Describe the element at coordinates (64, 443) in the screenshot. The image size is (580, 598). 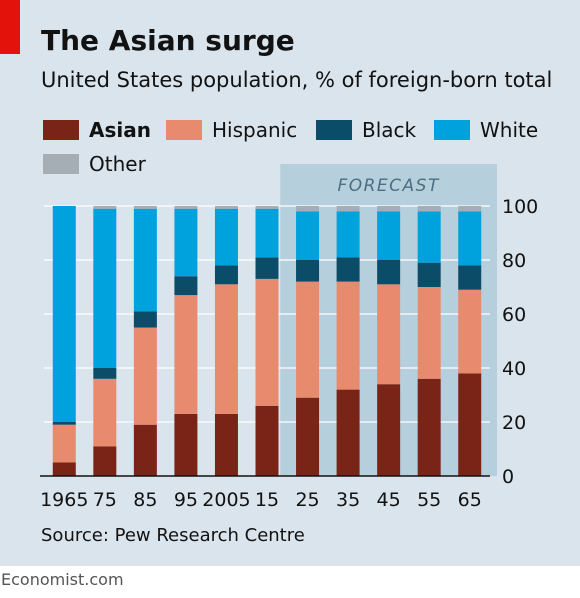
I see `bar-hispanic-1965` at that location.